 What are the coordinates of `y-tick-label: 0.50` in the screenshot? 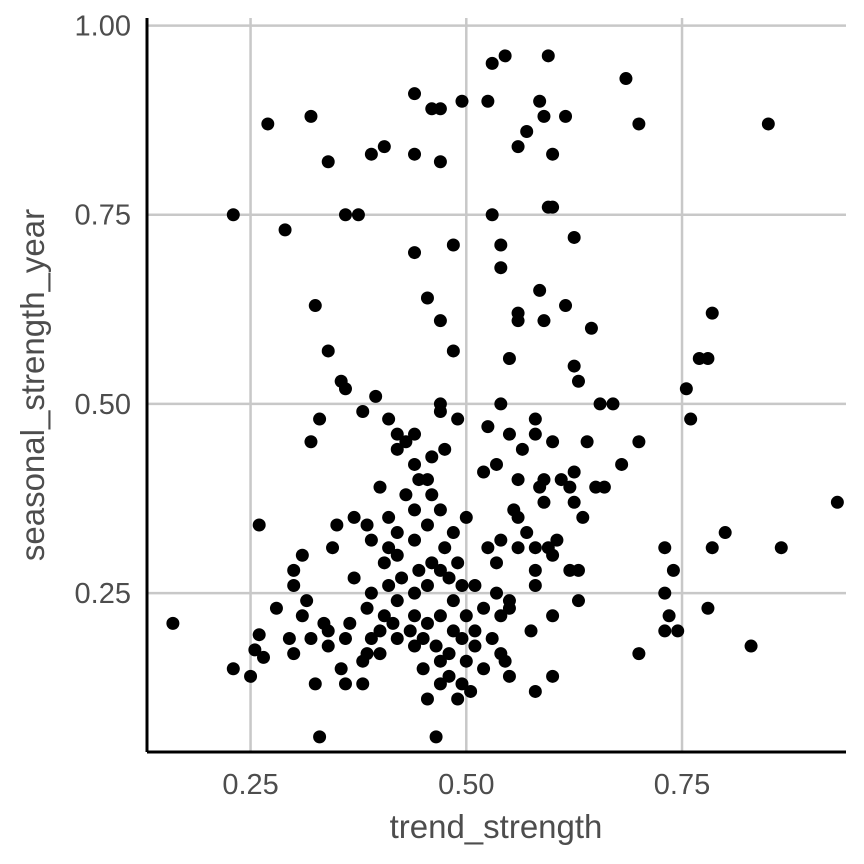 It's located at (103, 405).